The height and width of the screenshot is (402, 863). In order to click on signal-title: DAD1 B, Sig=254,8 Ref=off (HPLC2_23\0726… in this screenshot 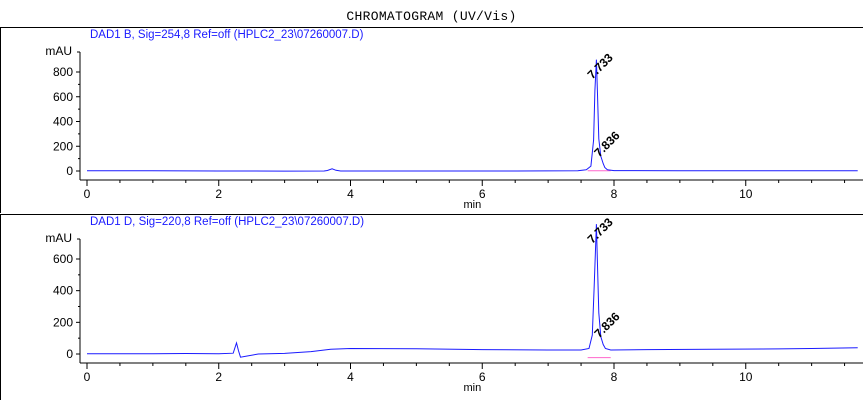, I will do `click(227, 35)`.